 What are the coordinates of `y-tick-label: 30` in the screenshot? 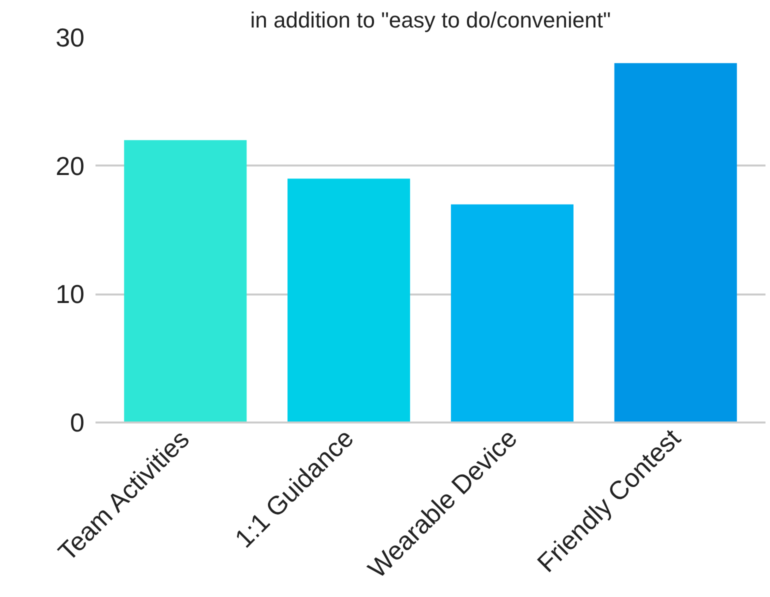 It's located at (70, 37).